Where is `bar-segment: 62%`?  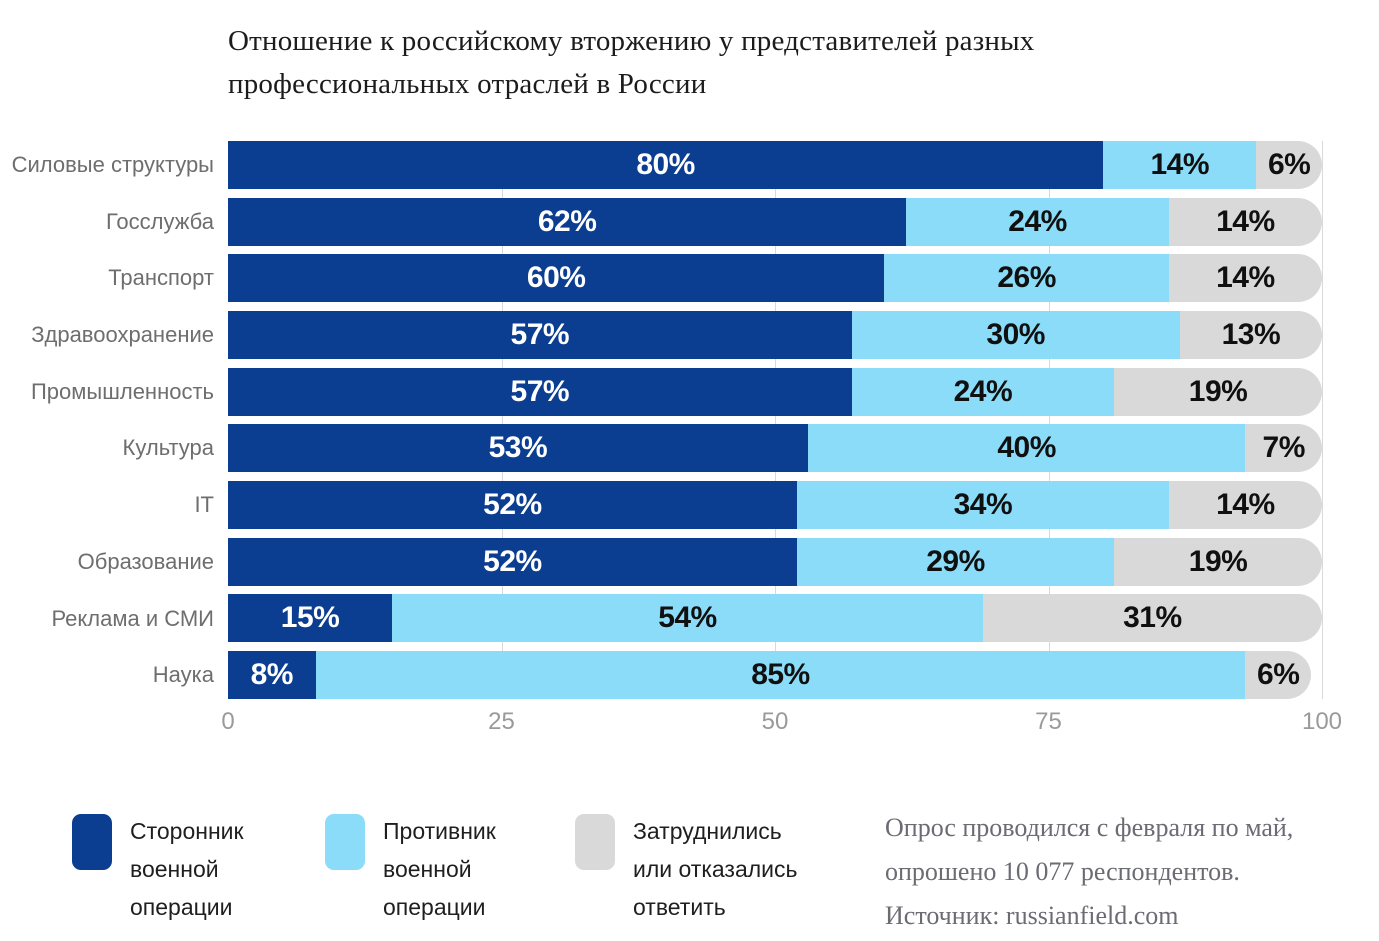
bar-segment: 62% is located at coordinates (567, 221).